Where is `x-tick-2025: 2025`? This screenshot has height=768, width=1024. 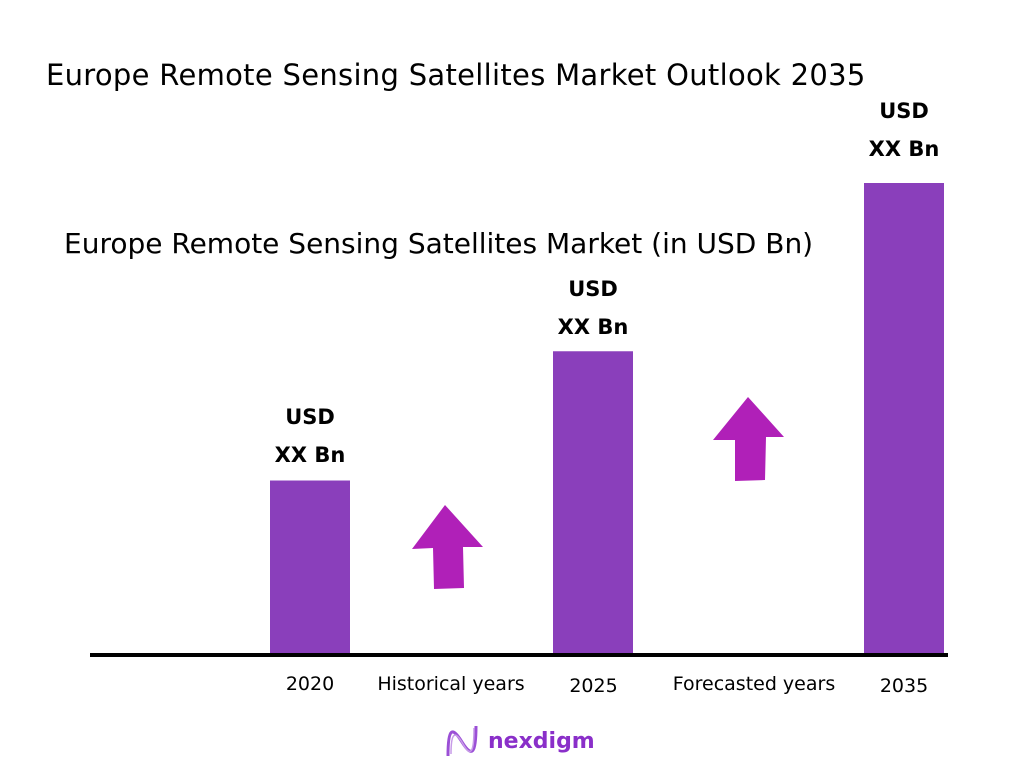 x-tick-2025: 2025 is located at coordinates (593, 686).